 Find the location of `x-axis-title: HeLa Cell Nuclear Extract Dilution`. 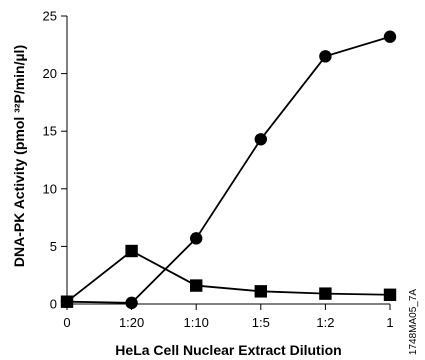

x-axis-title: HeLa Cell Nuclear Extract Dilution is located at coordinates (228, 350).